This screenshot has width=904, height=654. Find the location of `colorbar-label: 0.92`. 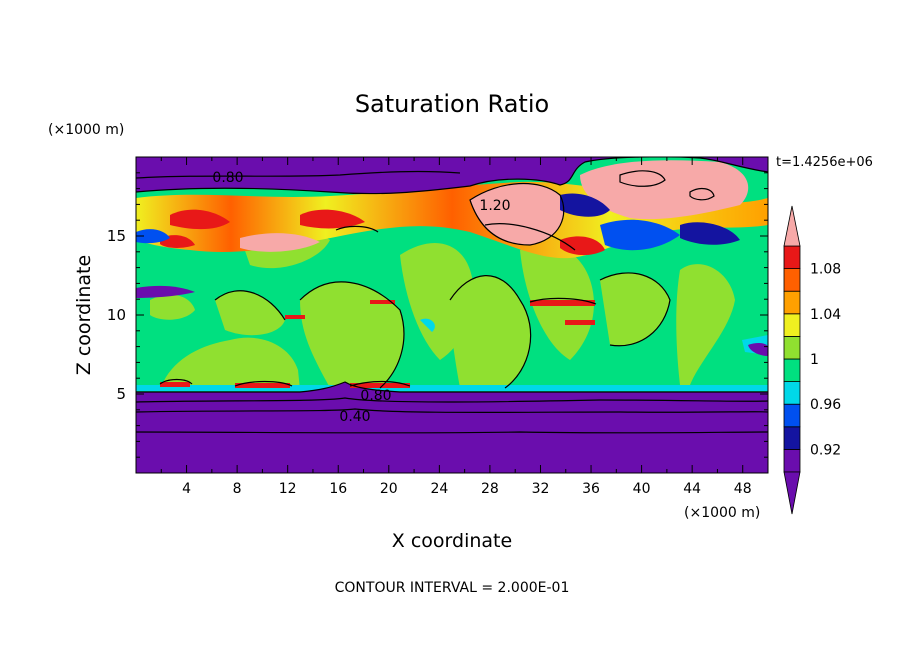

colorbar-label: 0.92 is located at coordinates (825, 450).